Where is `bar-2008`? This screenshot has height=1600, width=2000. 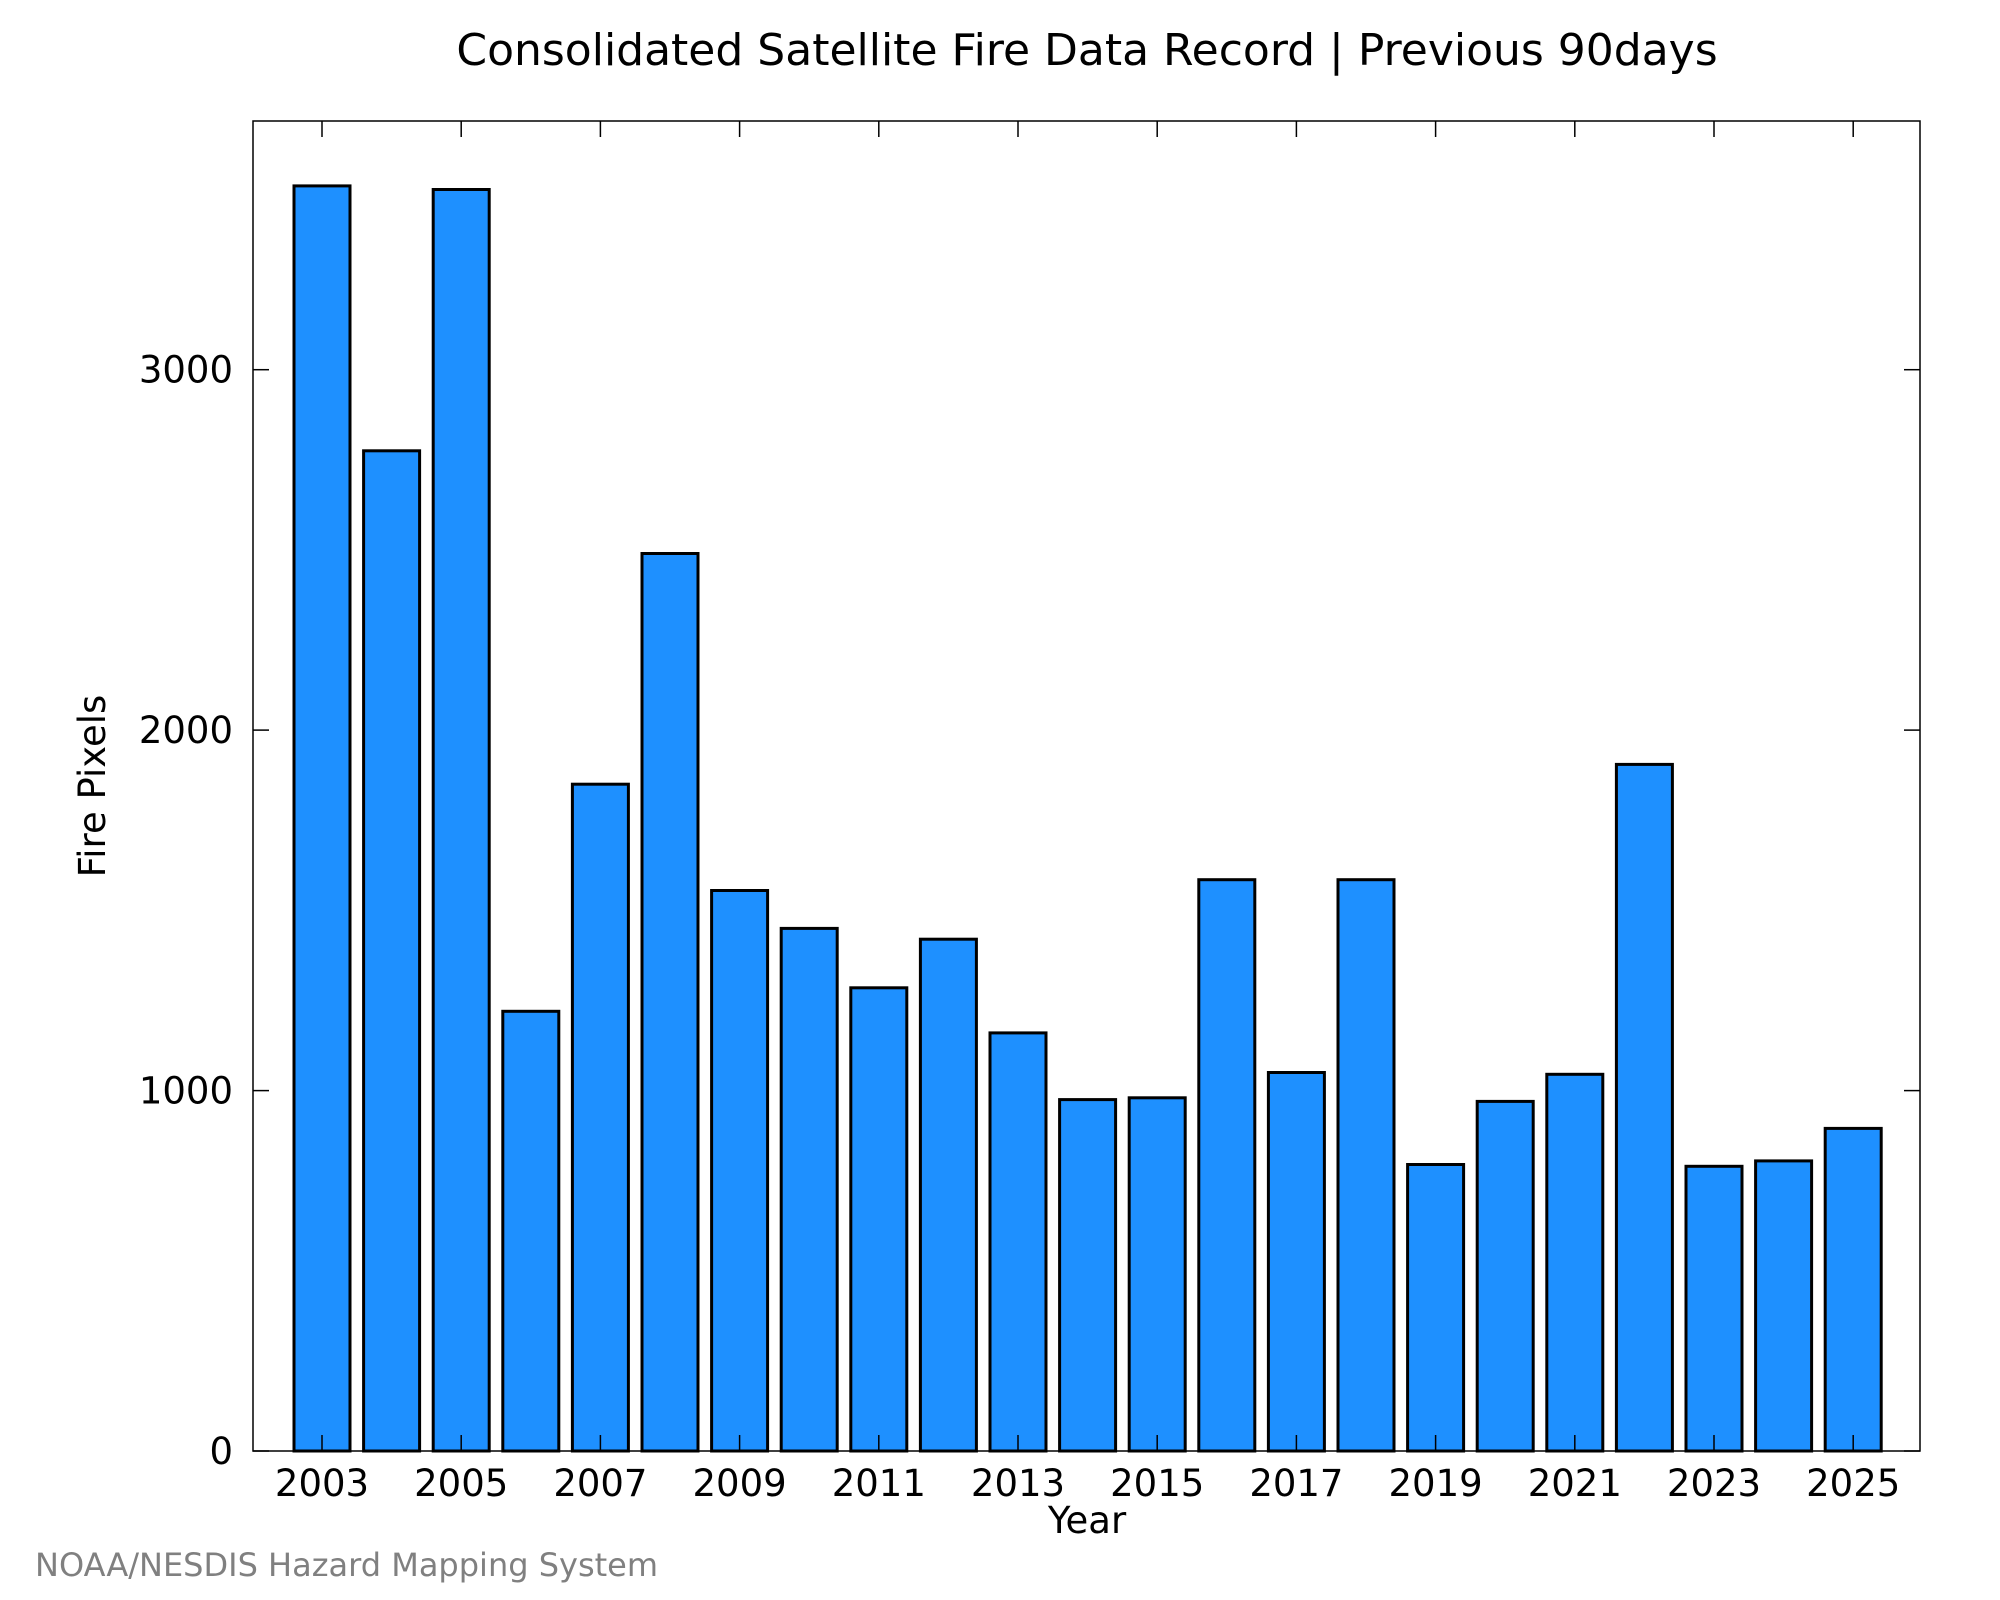
bar-2008 is located at coordinates (670, 1002).